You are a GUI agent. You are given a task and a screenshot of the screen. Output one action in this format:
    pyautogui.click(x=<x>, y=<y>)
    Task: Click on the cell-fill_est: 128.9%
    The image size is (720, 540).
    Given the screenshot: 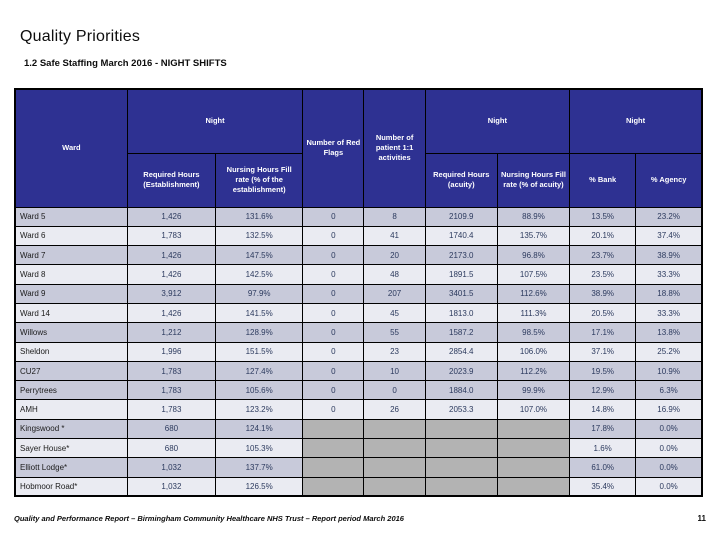 What is the action you would take?
    pyautogui.click(x=259, y=332)
    